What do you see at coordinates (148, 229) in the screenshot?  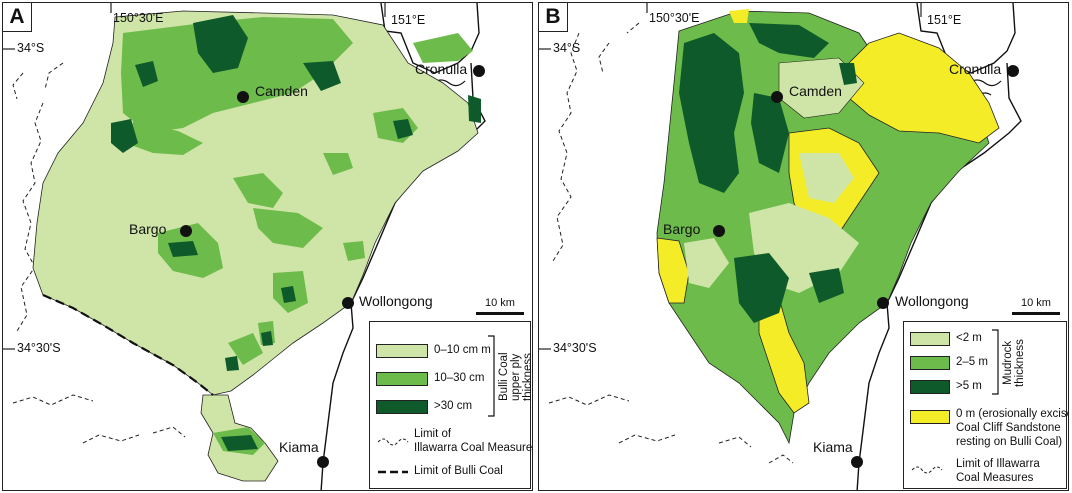 I see `town-bargo-a: Bargo` at bounding box center [148, 229].